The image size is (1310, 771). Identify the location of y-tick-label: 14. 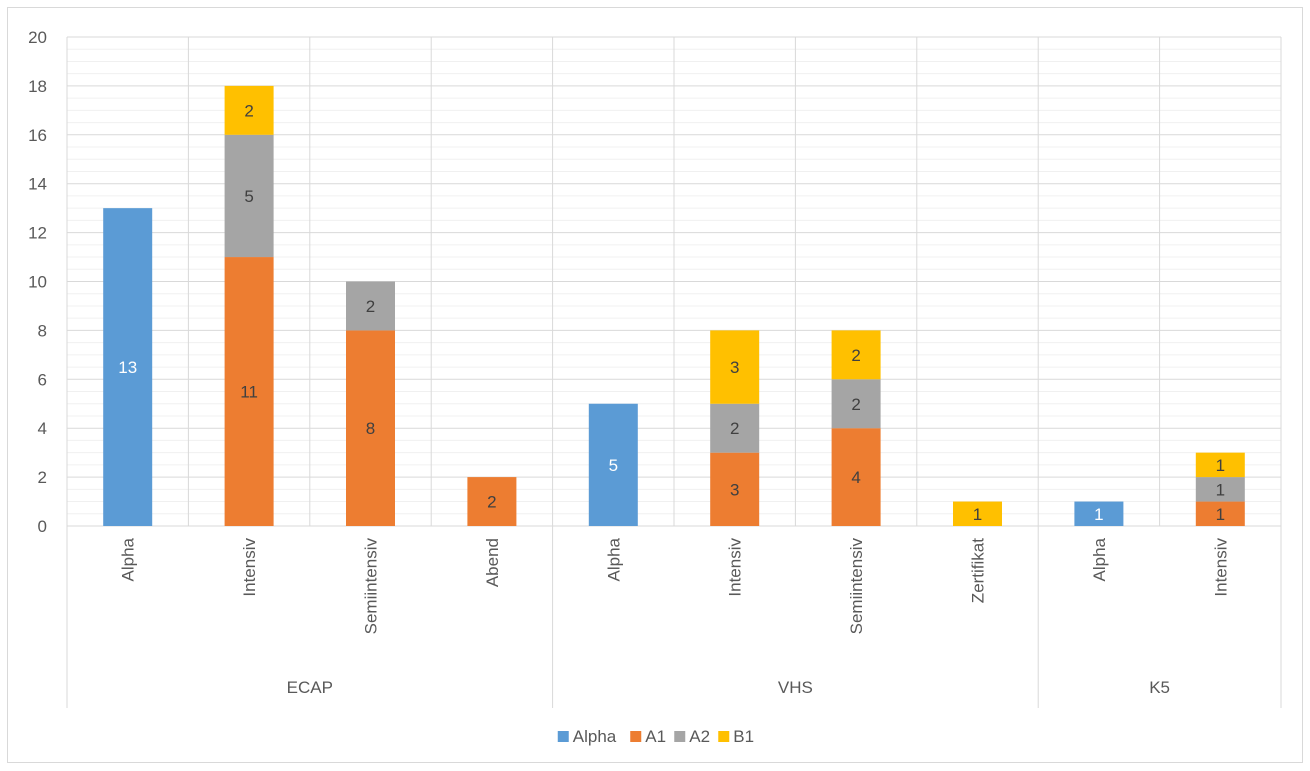
(37, 184).